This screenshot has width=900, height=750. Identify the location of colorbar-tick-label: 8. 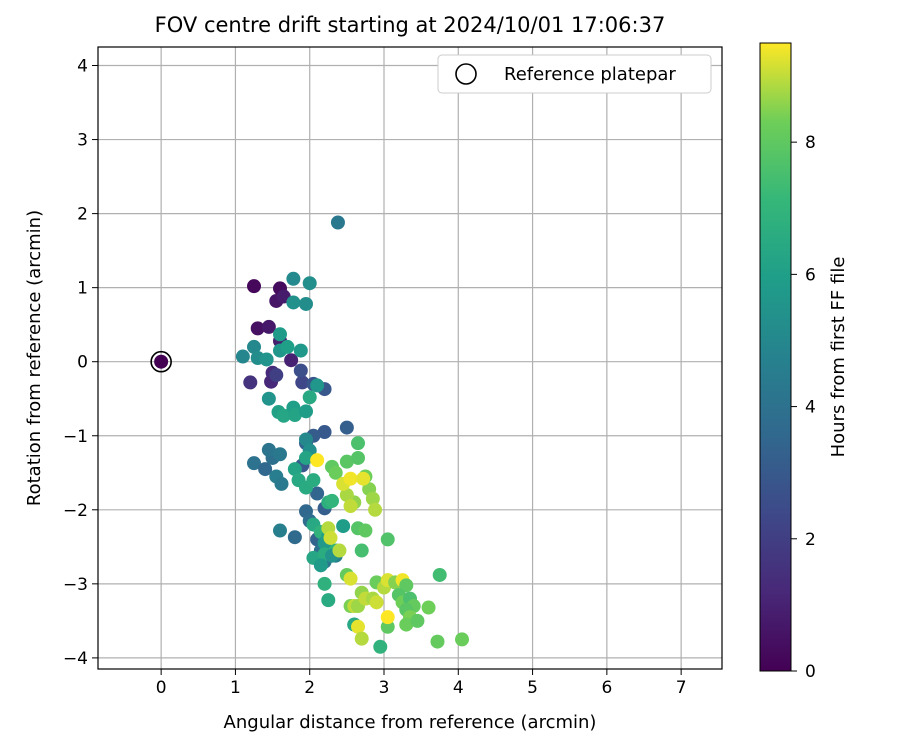
(810, 143).